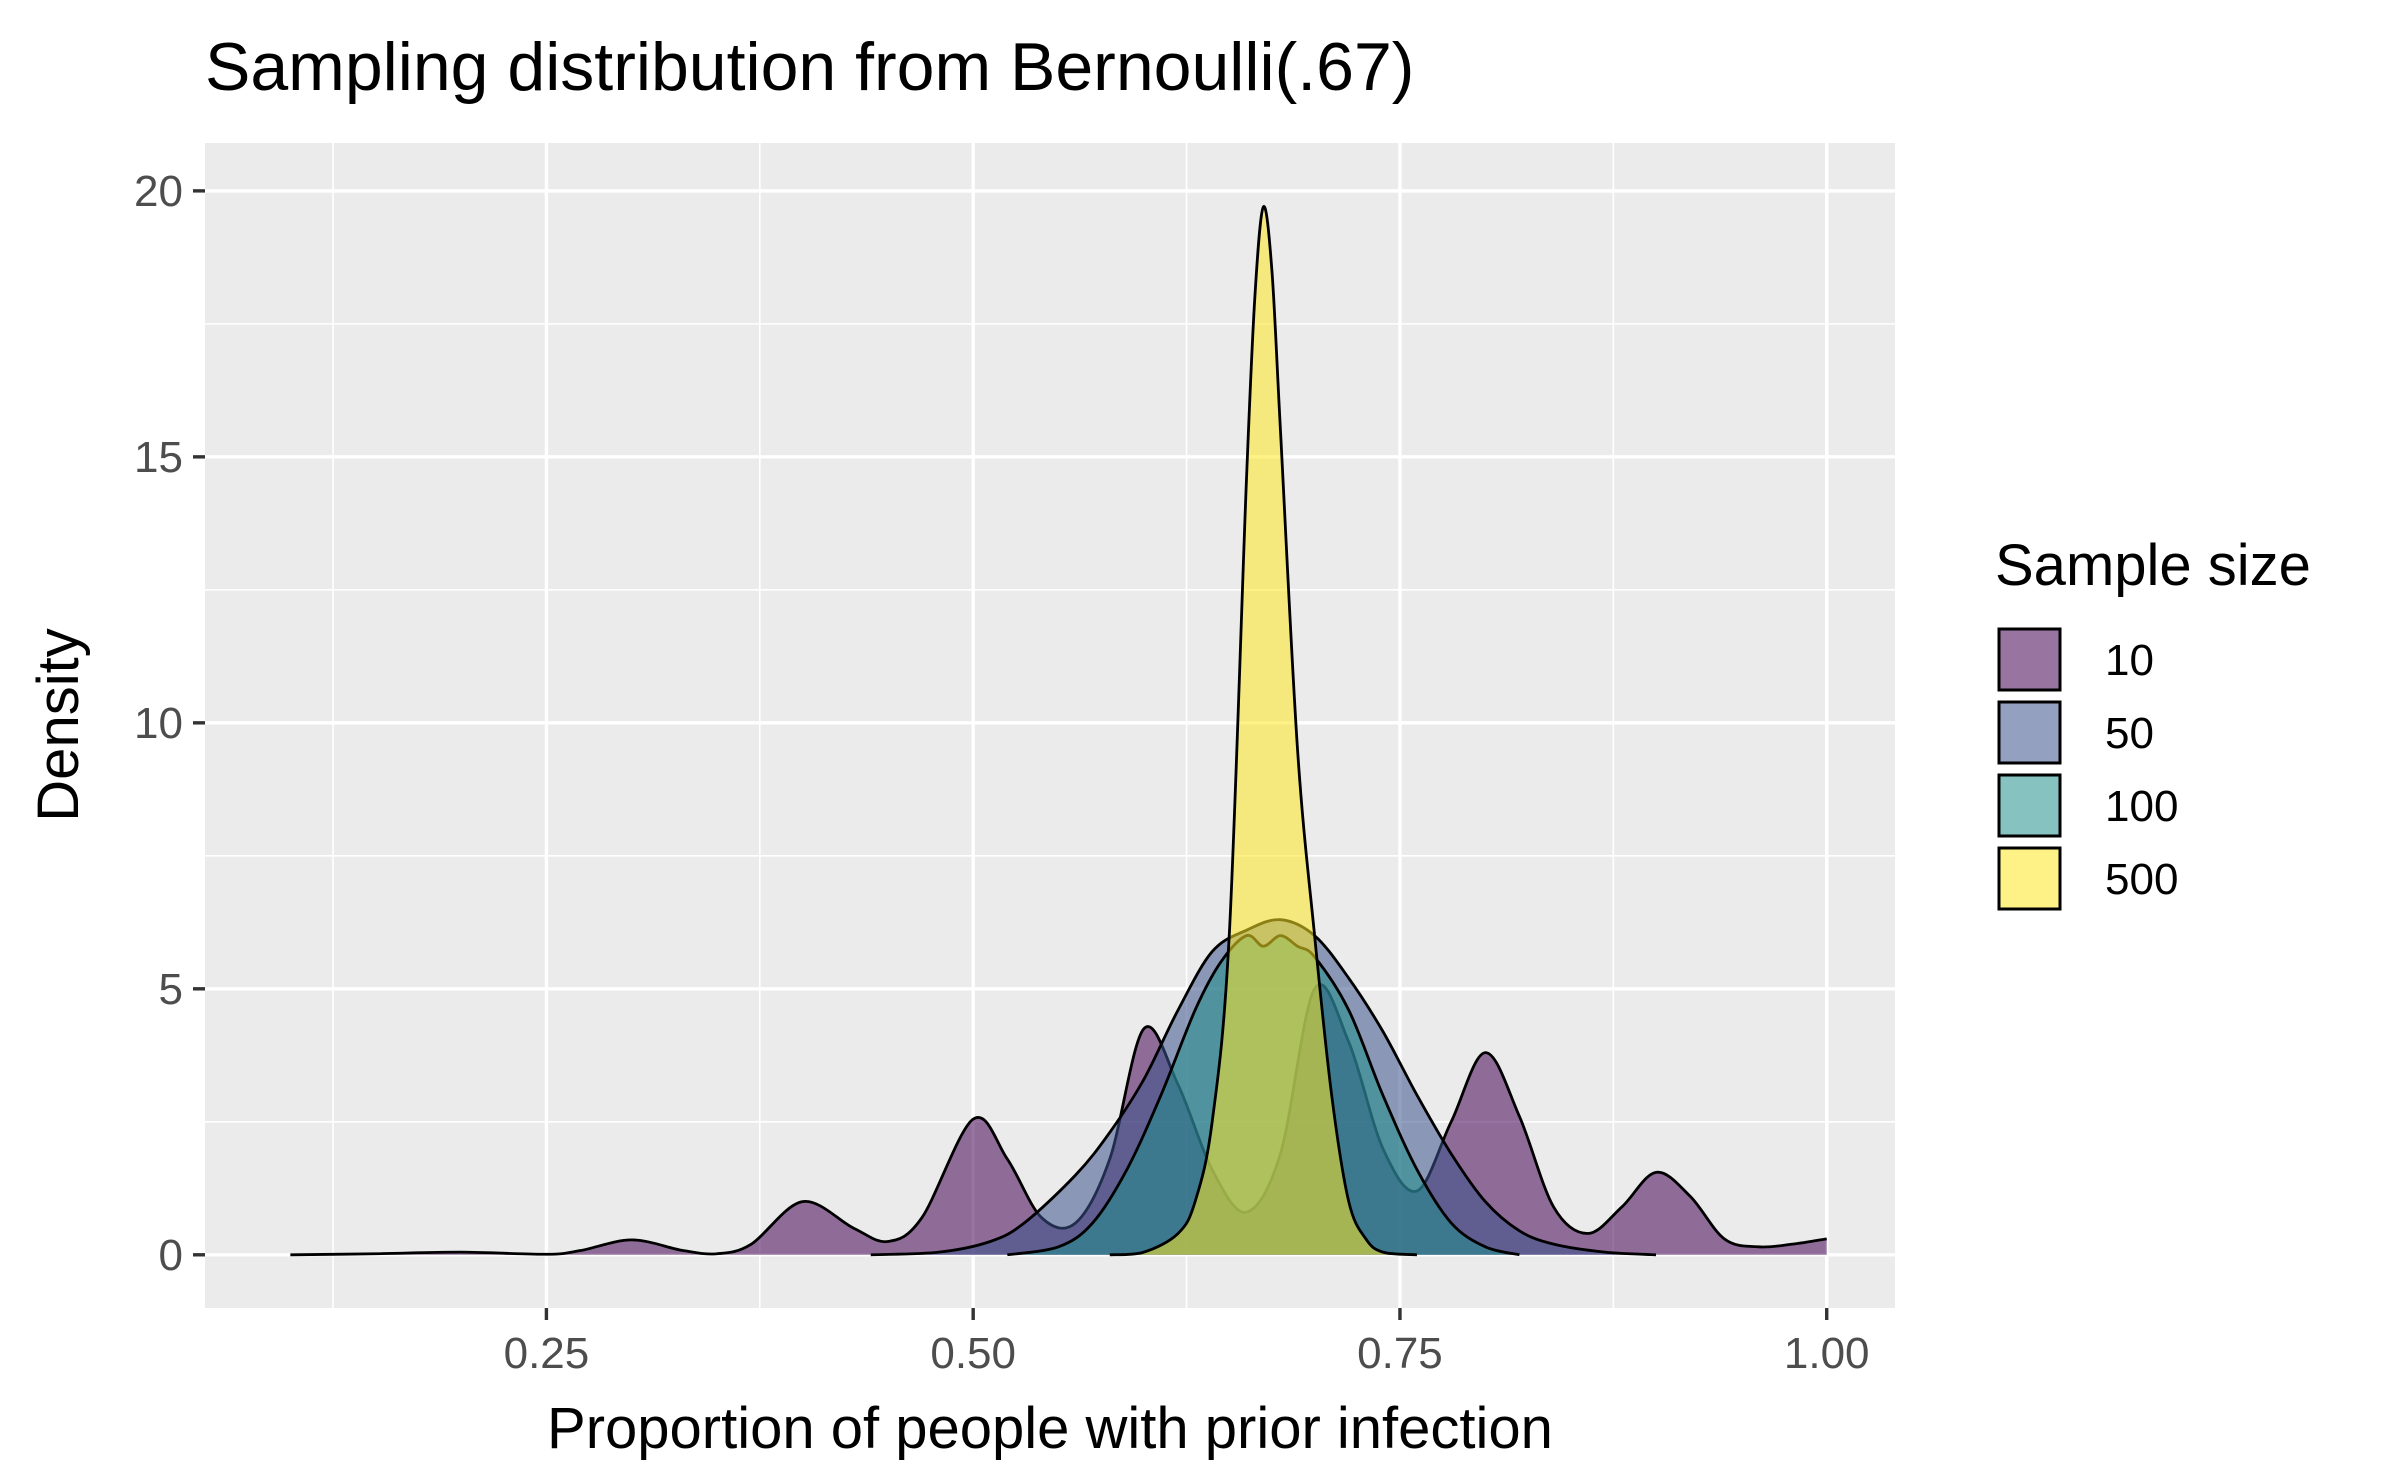 The image size is (2400, 1483). I want to click on density-outline-n500, so click(1263, 731).